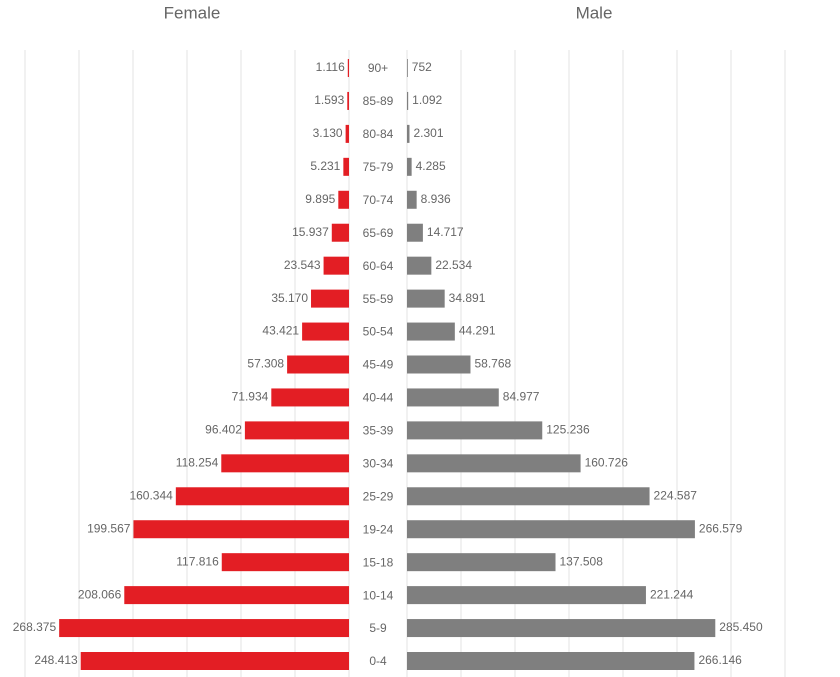 This screenshot has width=840, height=677. I want to click on data-label: 71.934, so click(250, 397).